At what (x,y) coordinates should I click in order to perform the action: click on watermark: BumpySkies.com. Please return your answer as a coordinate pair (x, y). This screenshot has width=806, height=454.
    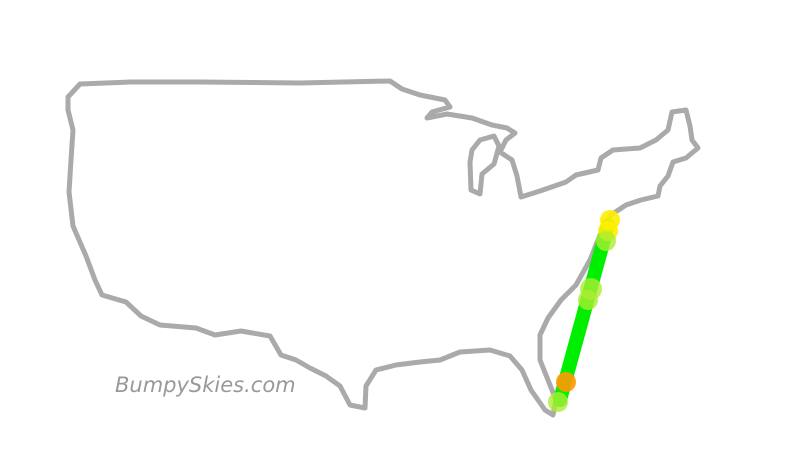
    Looking at the image, I should click on (205, 385).